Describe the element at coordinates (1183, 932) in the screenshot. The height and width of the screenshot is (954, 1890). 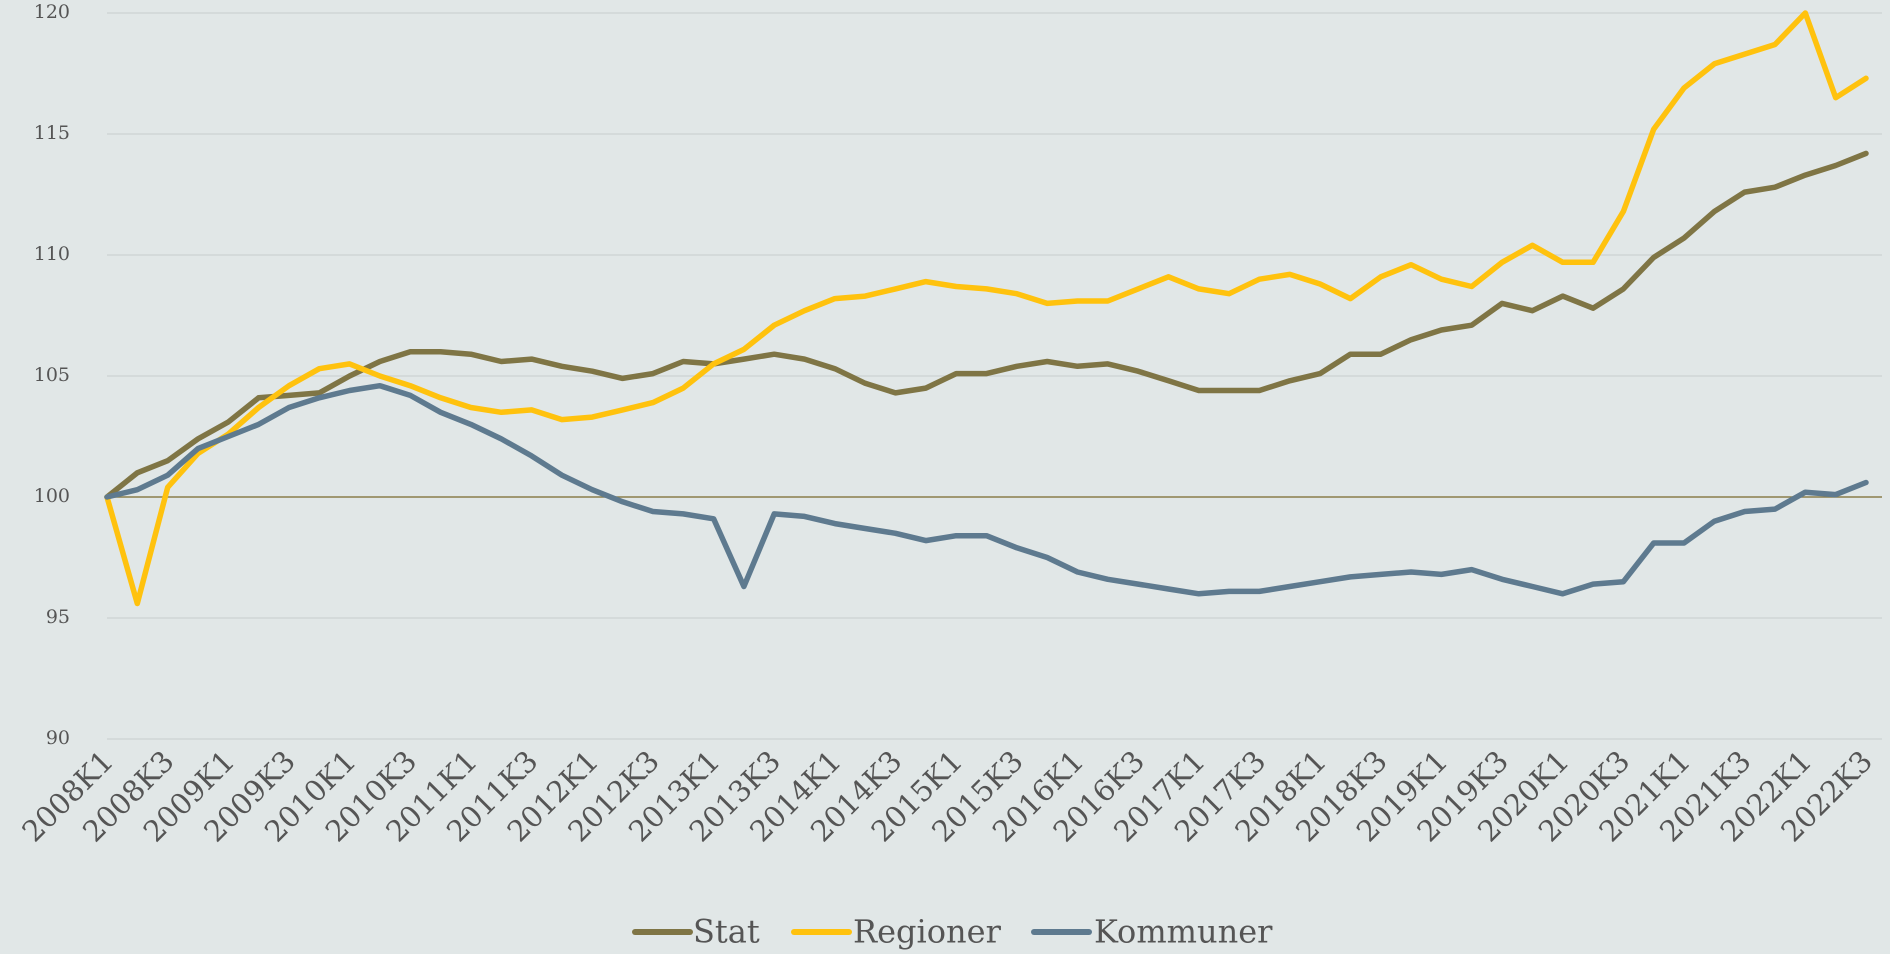
I see `legend-label: Kommuner` at that location.